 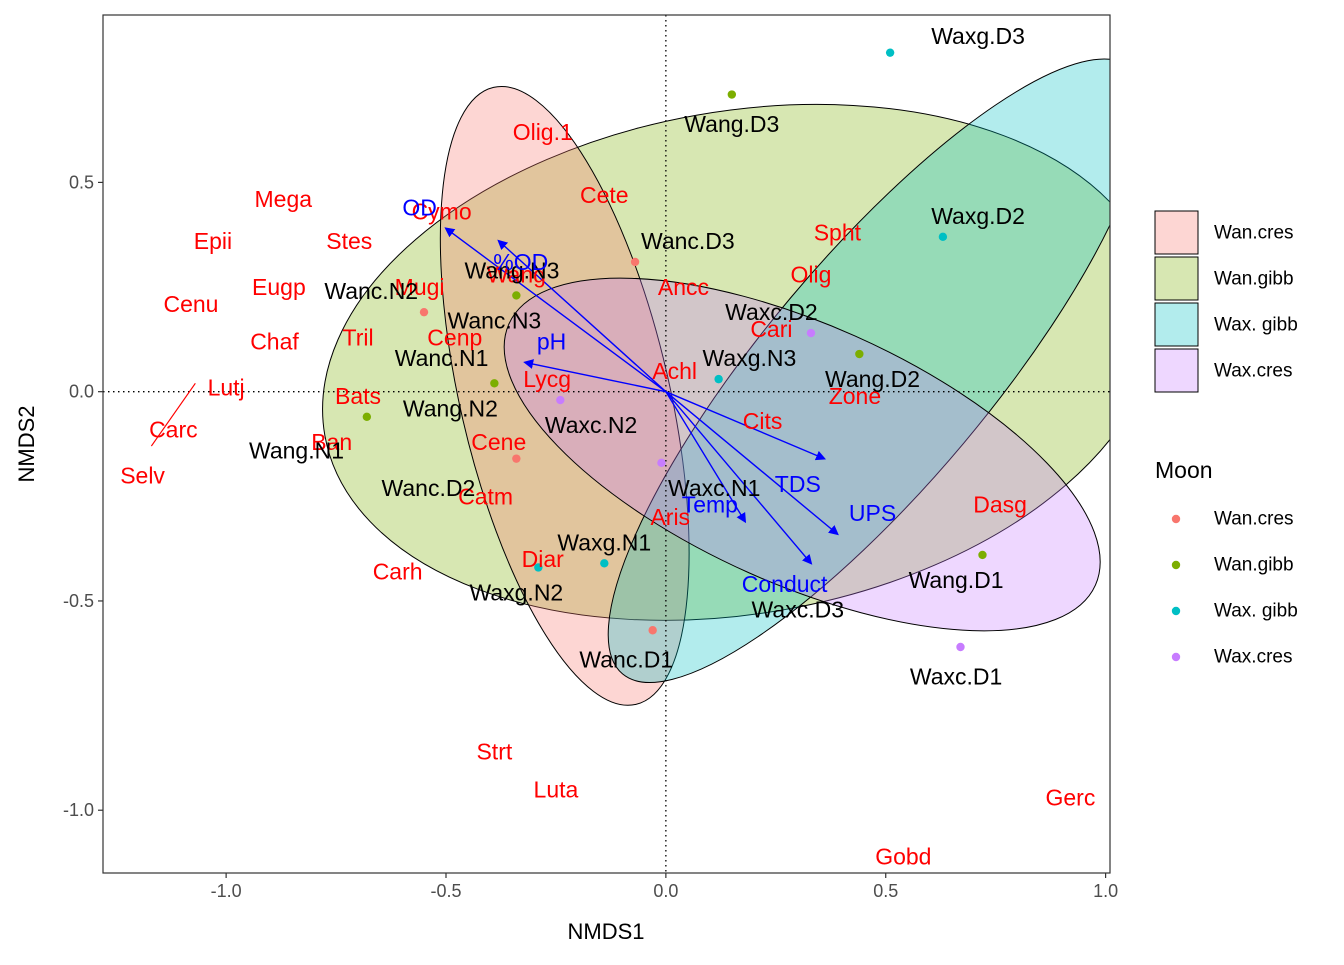 What do you see at coordinates (371, 291) in the screenshot?
I see `site-label-wanc-n2: Wanc.N2` at bounding box center [371, 291].